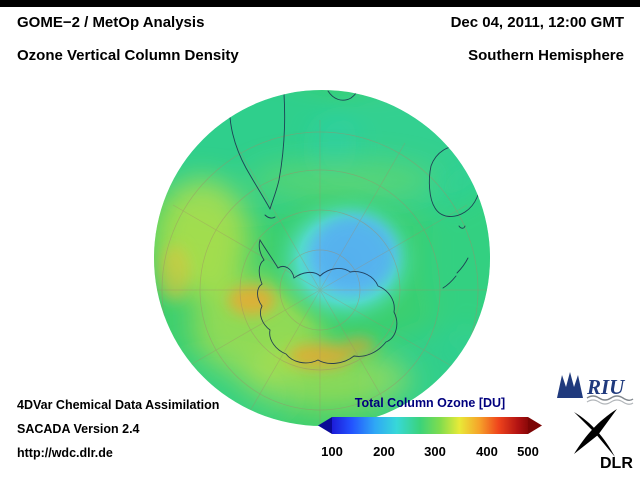 Image resolution: width=640 pixels, height=480 pixels. I want to click on colorbar-svg, so click(430, 425).